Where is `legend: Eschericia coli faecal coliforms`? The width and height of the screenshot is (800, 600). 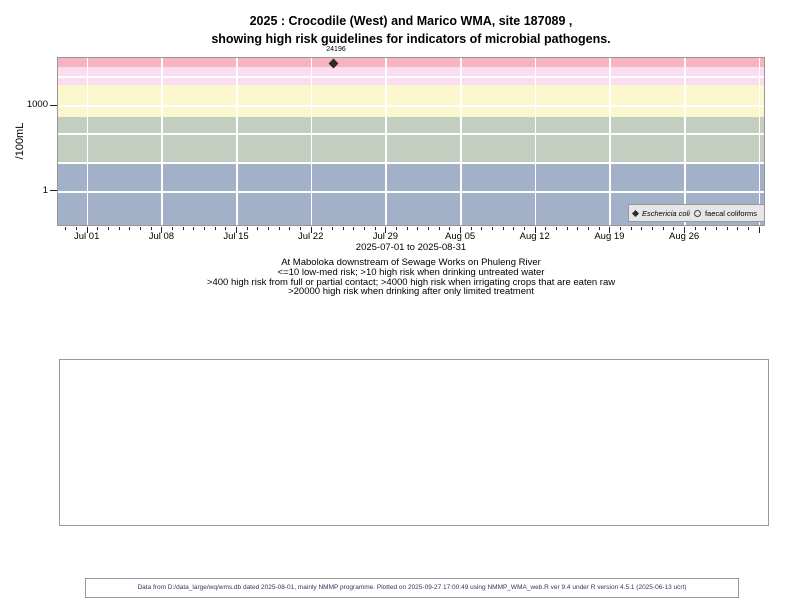
legend: Eschericia coli faecal coliforms is located at coordinates (696, 213).